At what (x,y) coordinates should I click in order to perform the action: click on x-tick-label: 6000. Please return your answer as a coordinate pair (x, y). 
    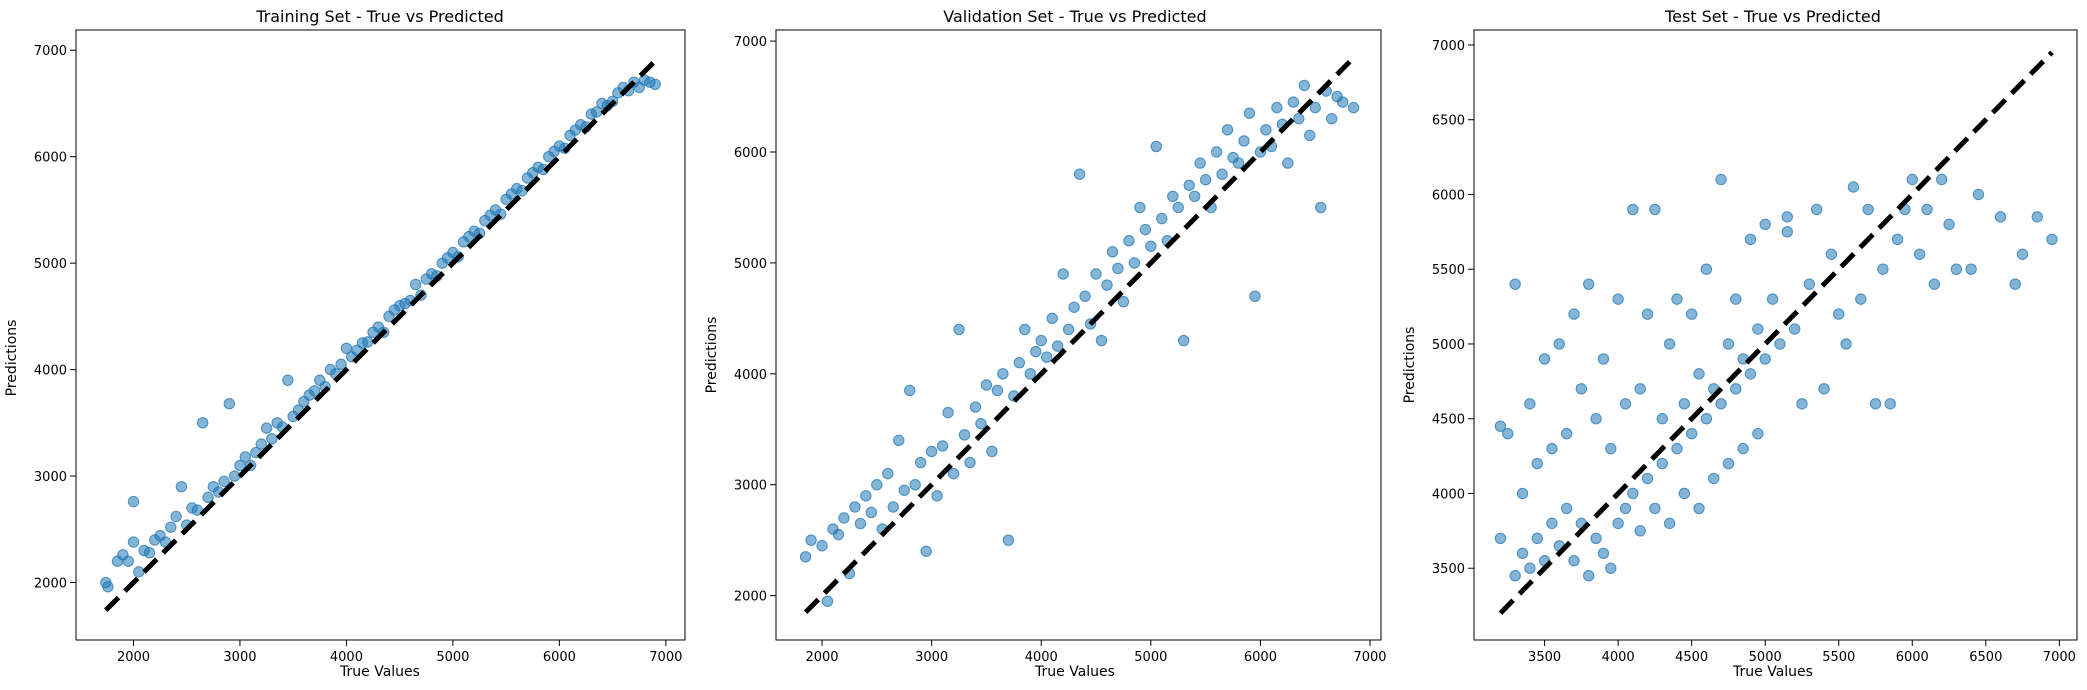
    Looking at the image, I should click on (1912, 657).